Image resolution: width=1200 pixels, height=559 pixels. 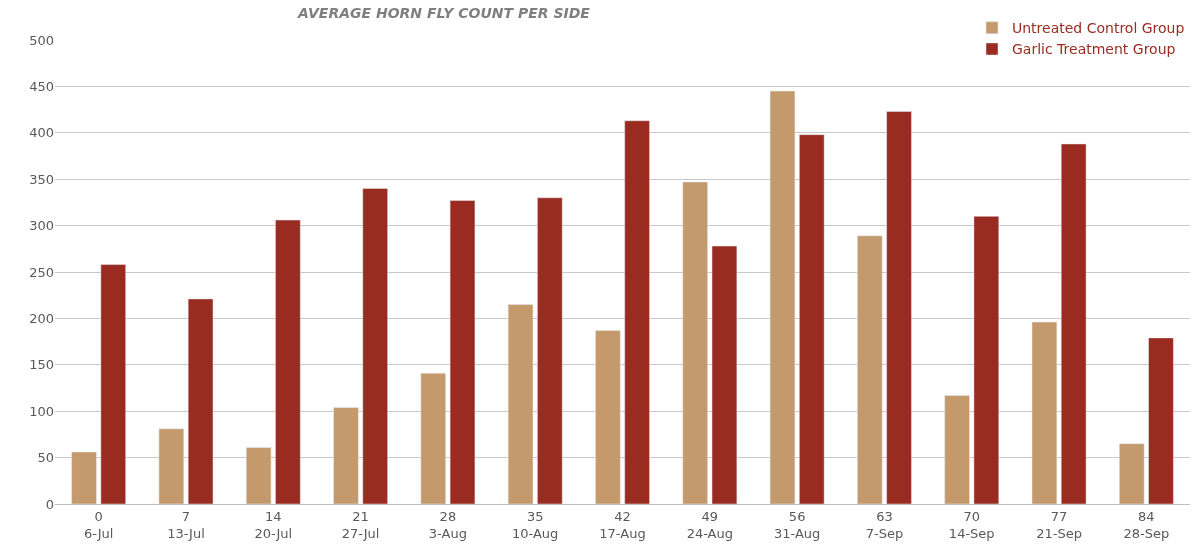 What do you see at coordinates (622, 524) in the screenshot?
I see `x-tick-label: 42 17-Aug` at bounding box center [622, 524].